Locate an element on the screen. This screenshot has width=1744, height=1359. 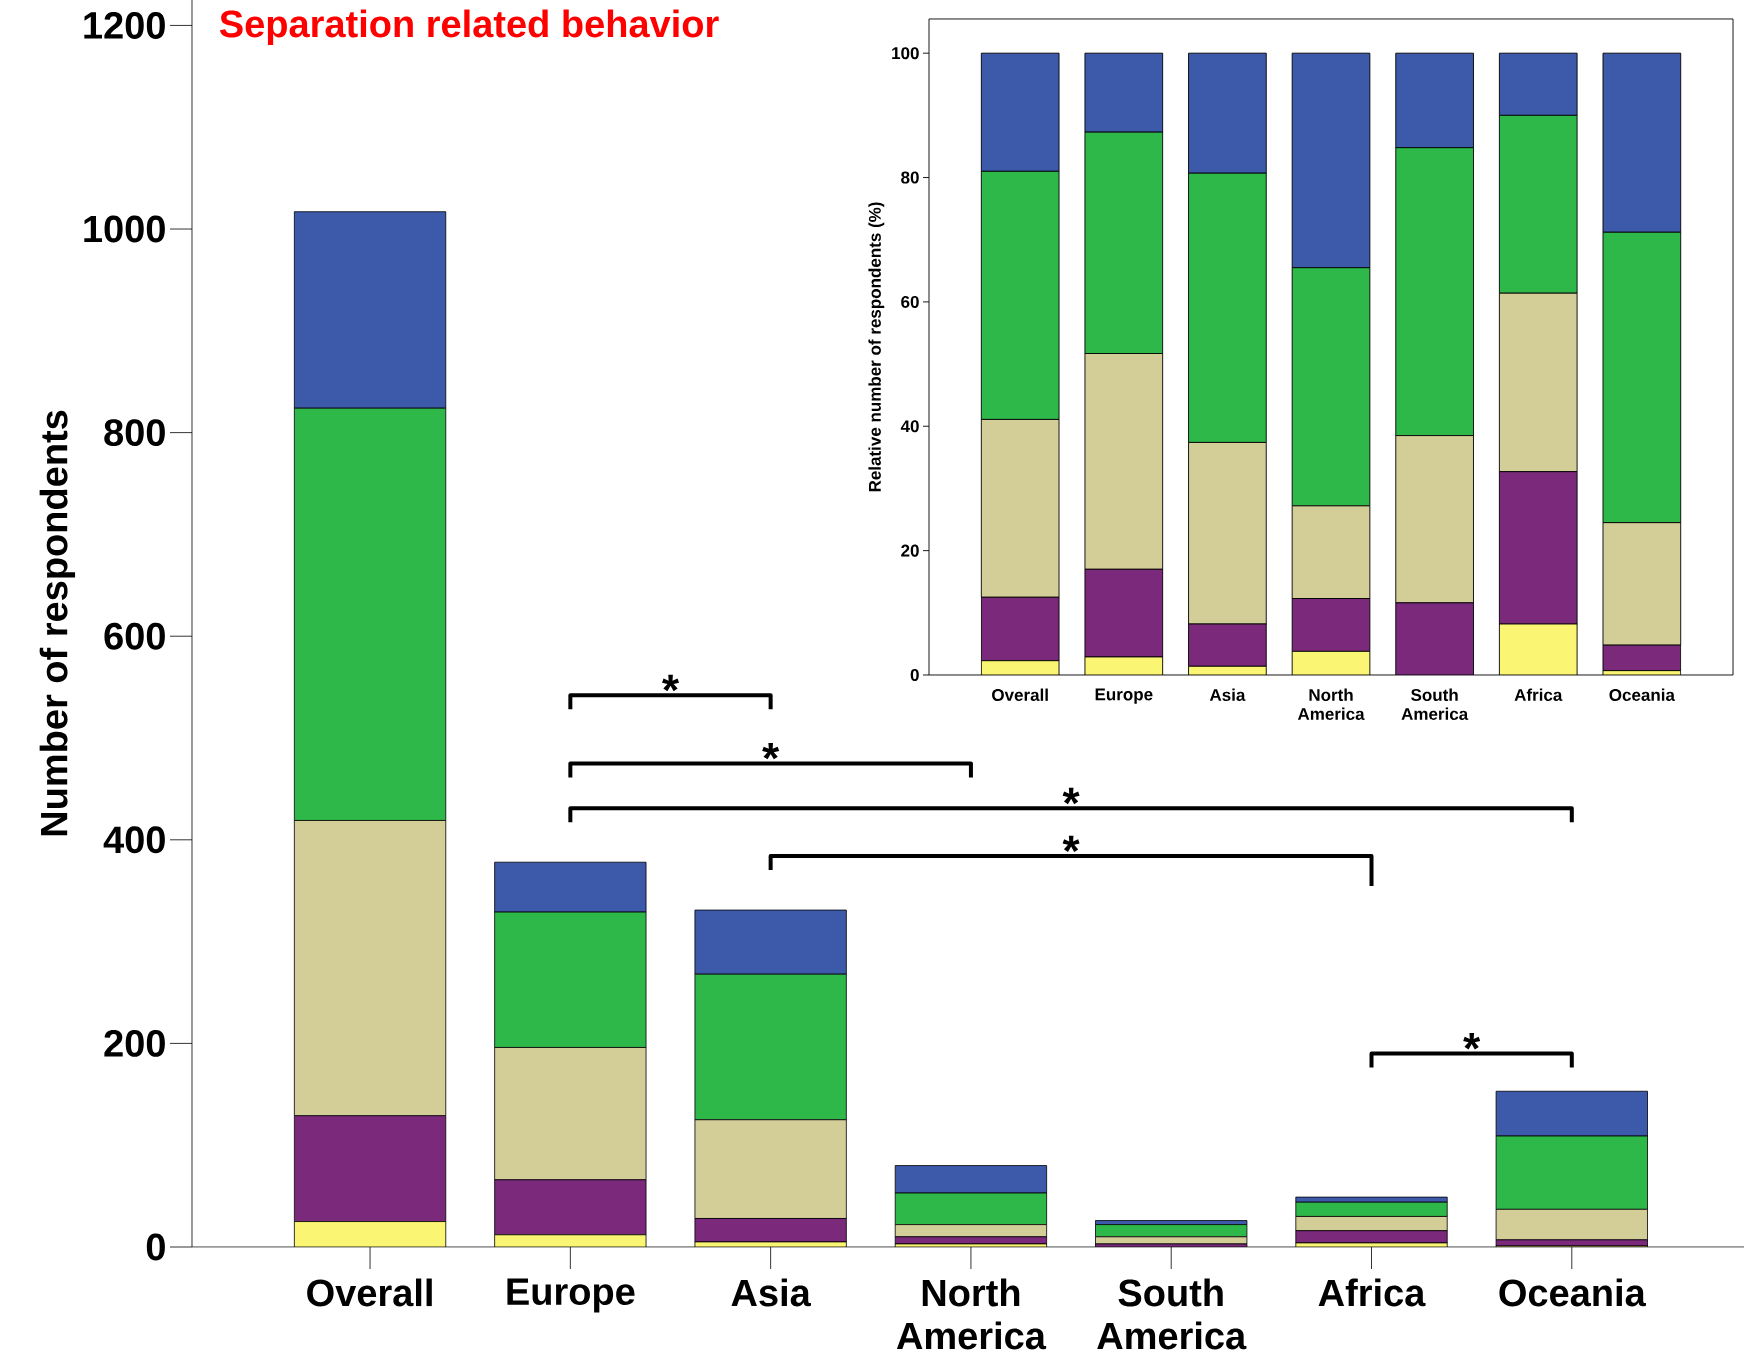
y-tick-label: 100 is located at coordinates (905, 53).